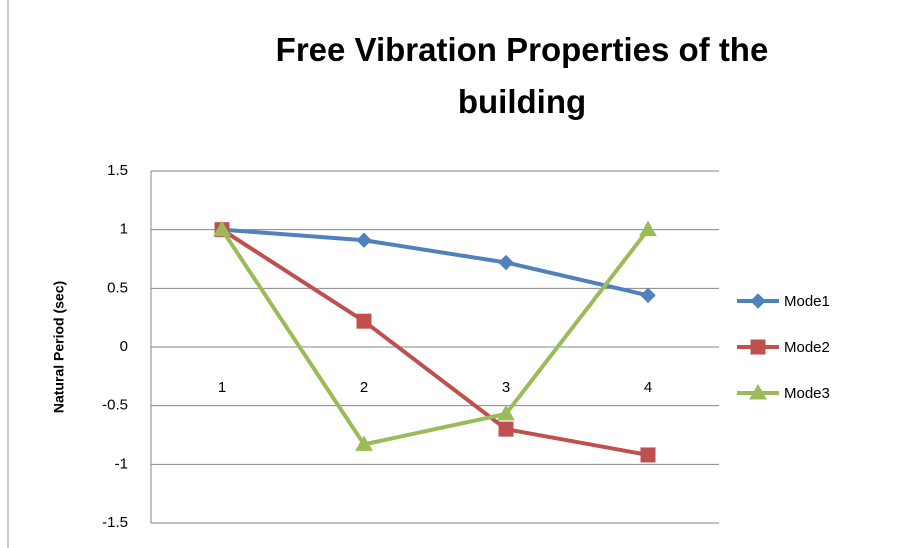  What do you see at coordinates (117, 287) in the screenshot?
I see `y-tick-label: 0.5` at bounding box center [117, 287].